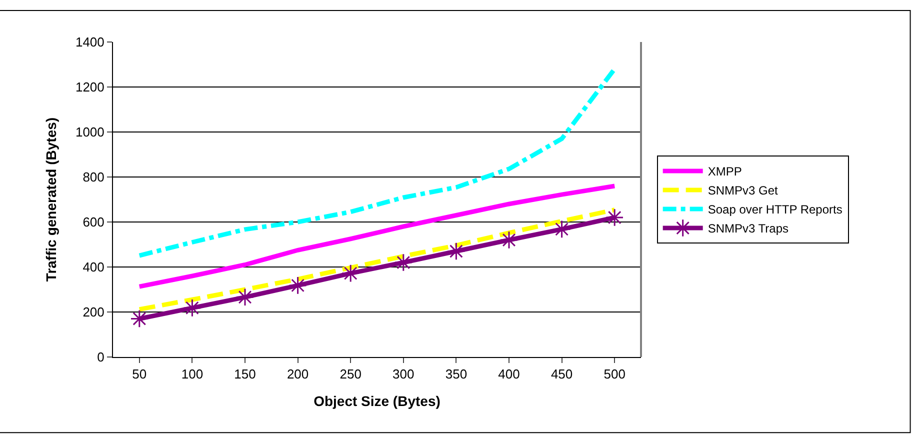 The height and width of the screenshot is (445, 912). I want to click on y-tick-label: 600, so click(93, 222).